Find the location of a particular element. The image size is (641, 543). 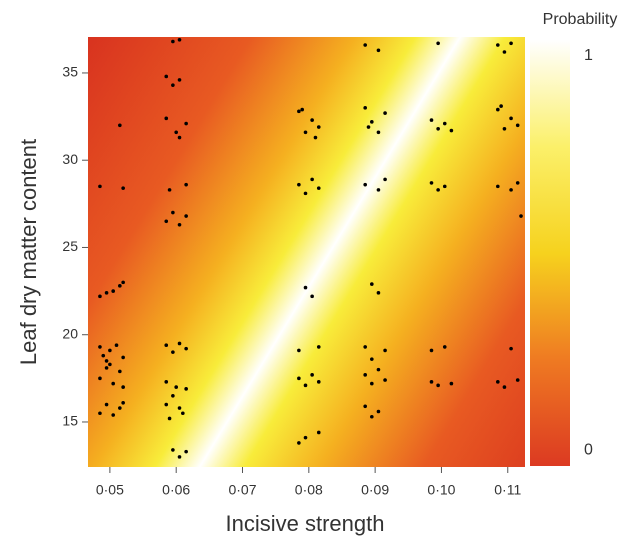

x-tick-label: 0·09 is located at coordinates (375, 490).